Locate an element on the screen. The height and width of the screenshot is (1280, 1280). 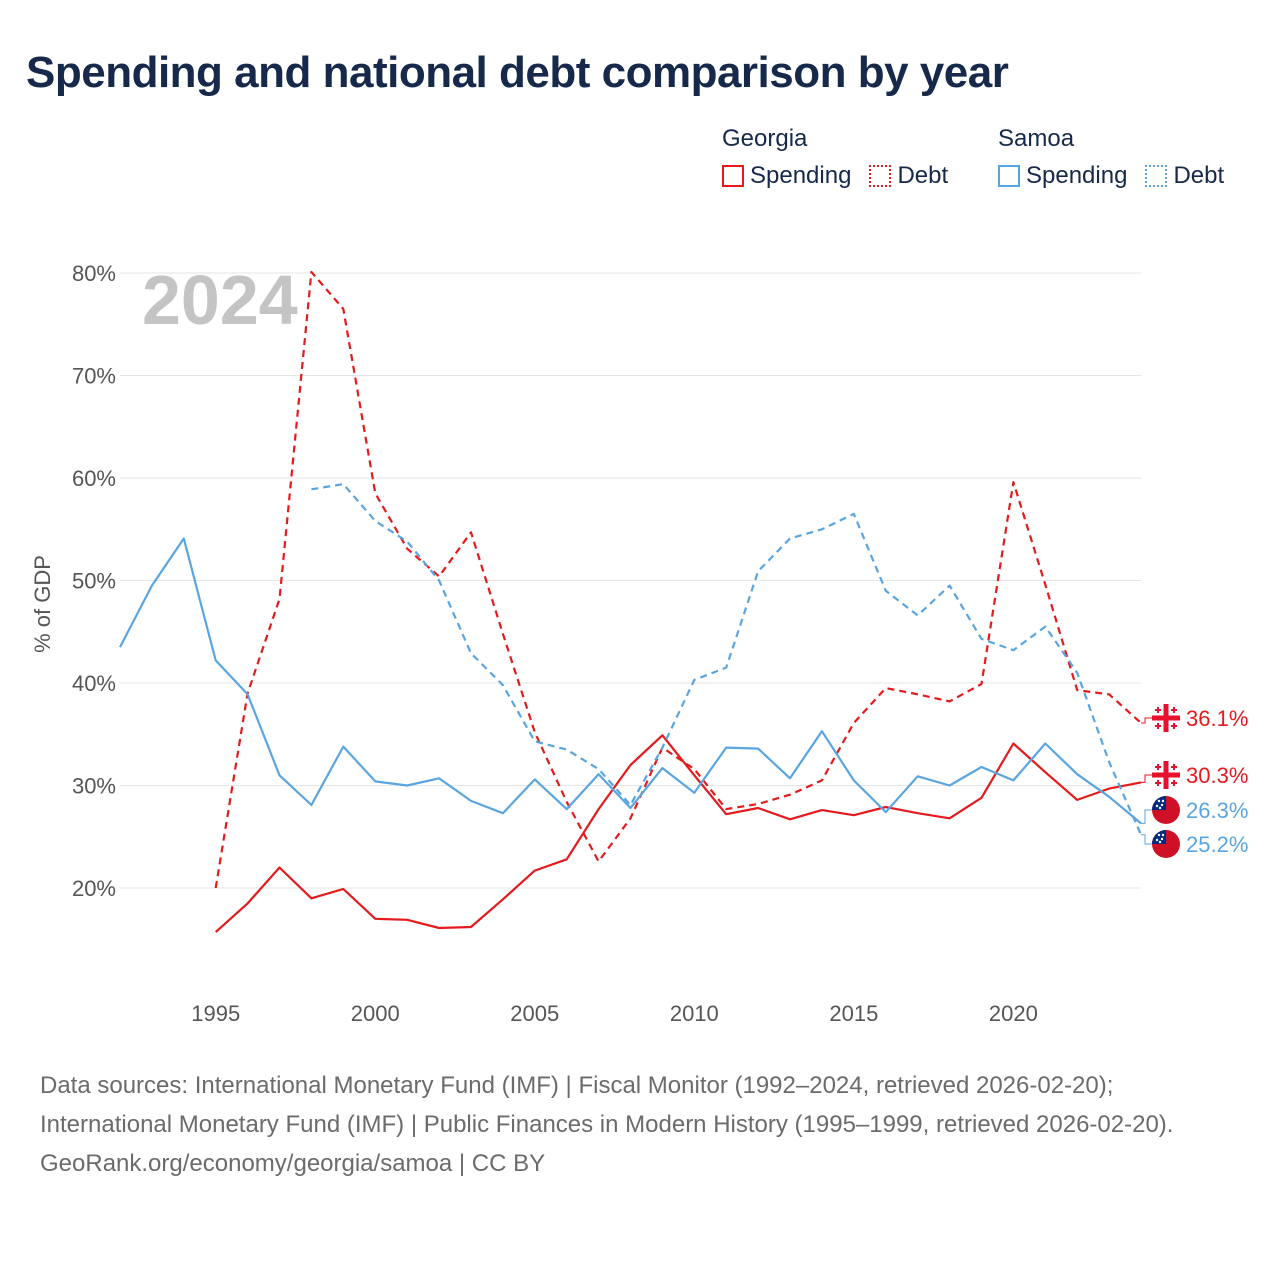
x-tick-label: 2020 is located at coordinates (1013, 1013).